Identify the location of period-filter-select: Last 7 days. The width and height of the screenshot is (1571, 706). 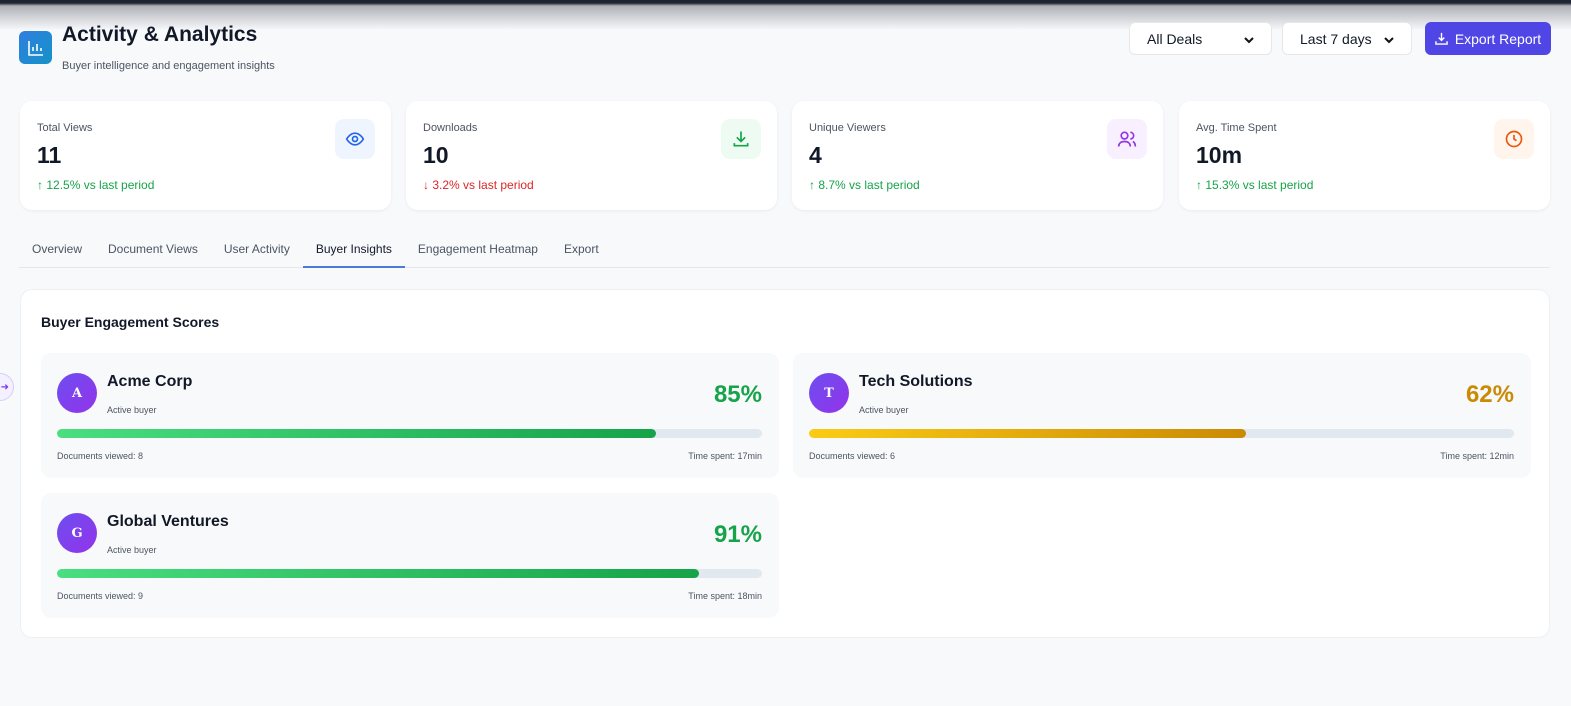
(1347, 38).